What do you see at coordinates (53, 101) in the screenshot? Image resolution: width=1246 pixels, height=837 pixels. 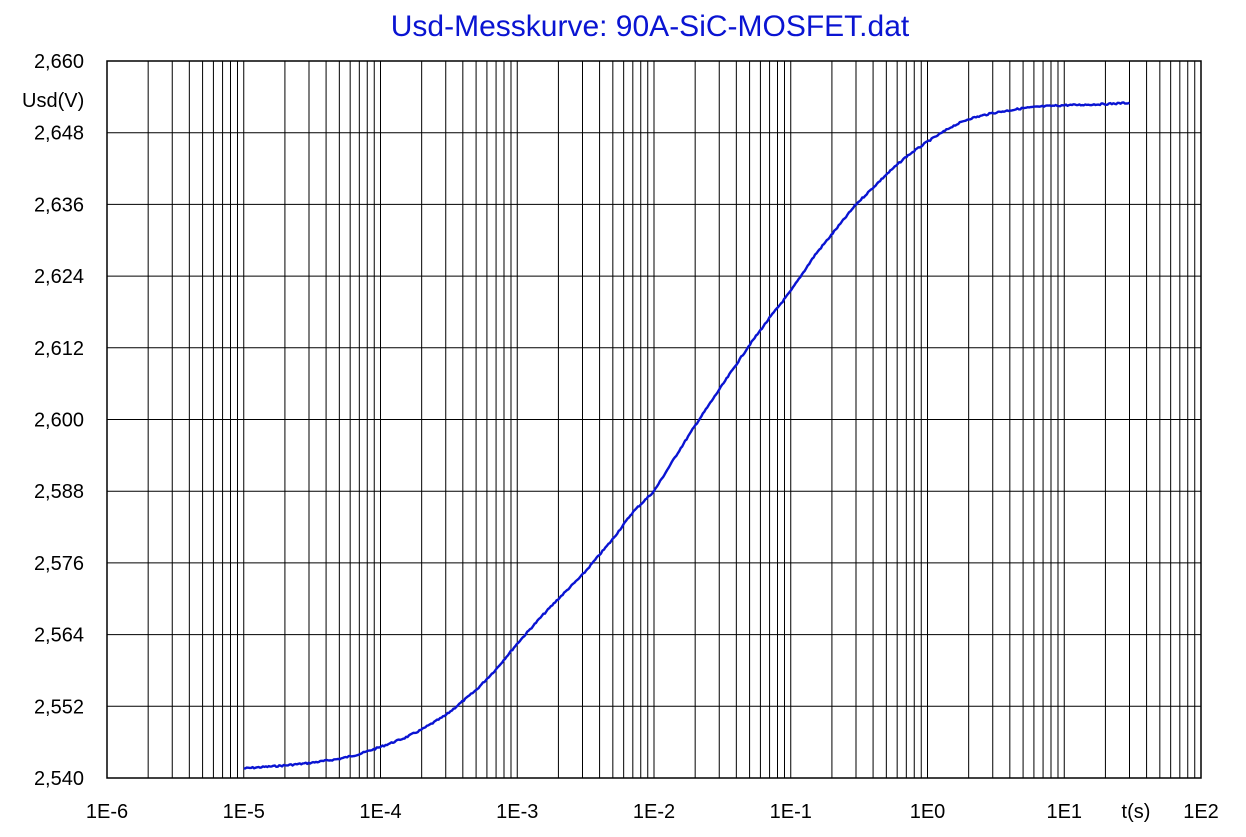 I see `y-axis-label: Usd(V)` at bounding box center [53, 101].